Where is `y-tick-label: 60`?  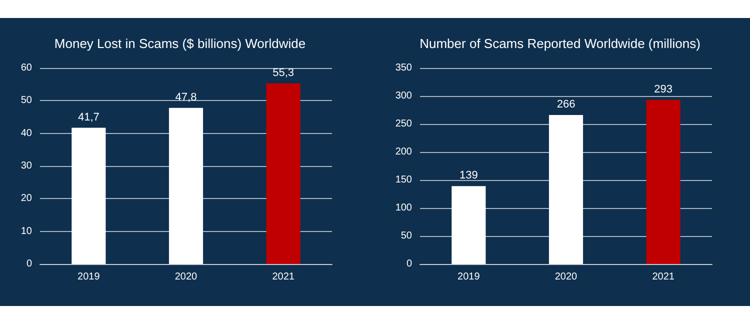 y-tick-label: 60 is located at coordinates (26, 68).